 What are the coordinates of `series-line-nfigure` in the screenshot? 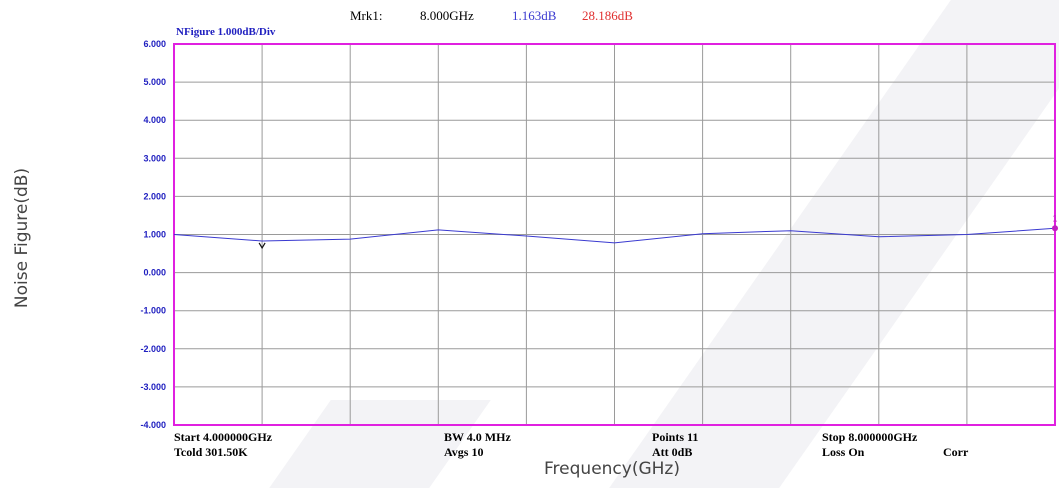 It's located at (614, 235).